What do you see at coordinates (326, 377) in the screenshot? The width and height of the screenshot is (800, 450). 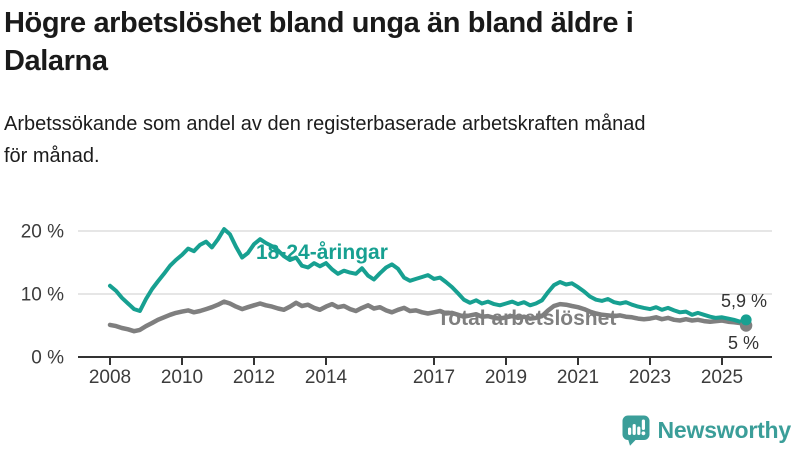 I see `x-tick-label: 2014` at bounding box center [326, 377].